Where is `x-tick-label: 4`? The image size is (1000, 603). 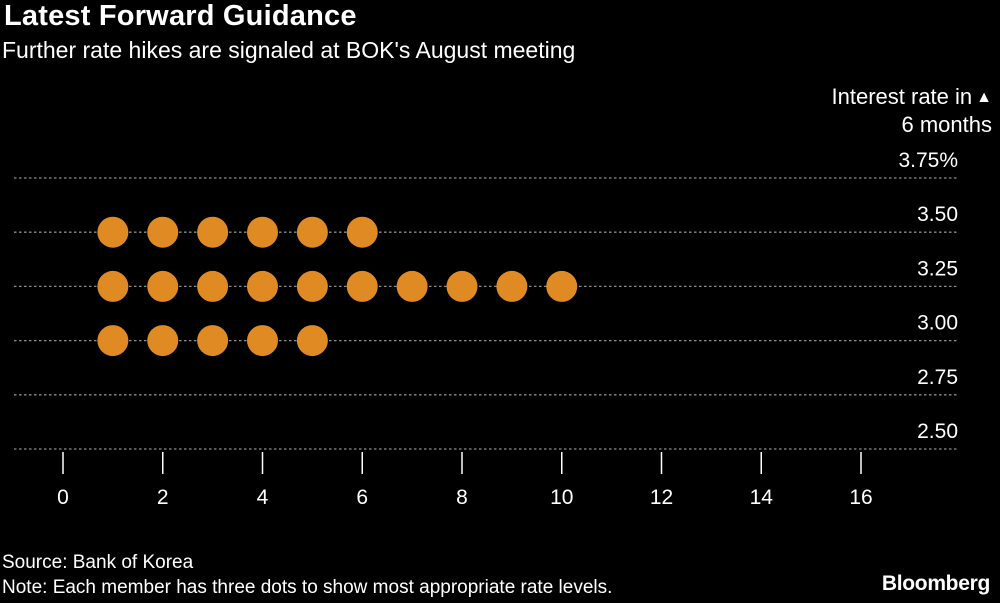
x-tick-label: 4 is located at coordinates (263, 497).